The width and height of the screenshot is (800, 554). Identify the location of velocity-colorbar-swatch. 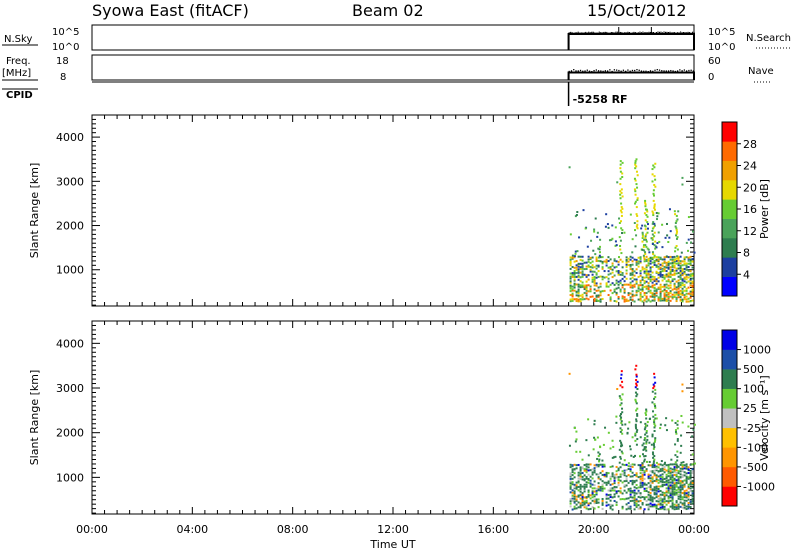
(729, 418).